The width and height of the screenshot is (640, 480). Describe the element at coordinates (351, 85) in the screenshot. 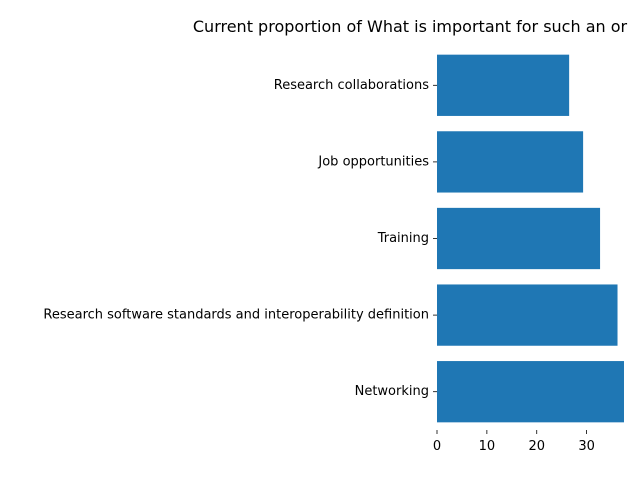

I see `y-tick-label: Research collaborations` at that location.